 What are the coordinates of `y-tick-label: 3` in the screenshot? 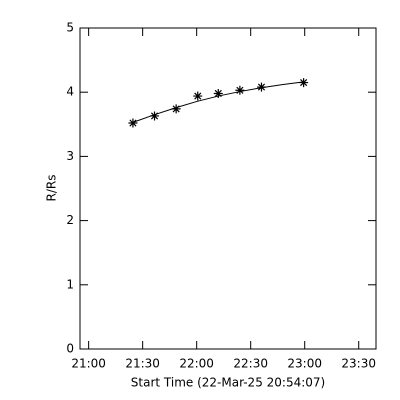 It's located at (70, 156).